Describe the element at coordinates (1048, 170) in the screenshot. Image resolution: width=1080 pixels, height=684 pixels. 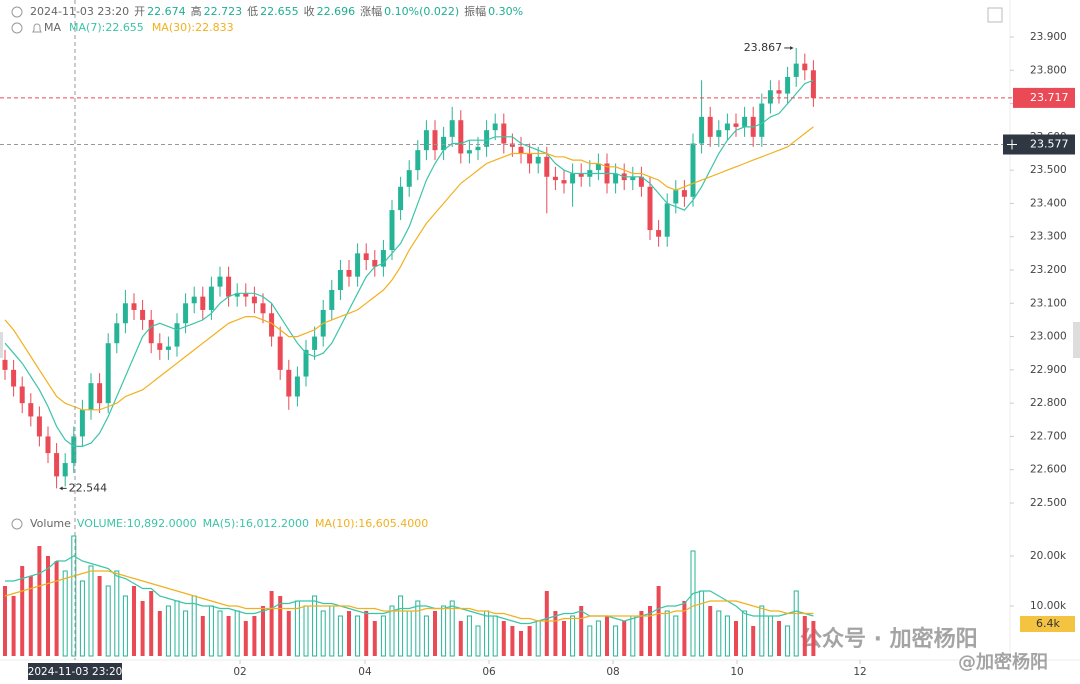
I see `y-tick-label: 23.500` at that location.